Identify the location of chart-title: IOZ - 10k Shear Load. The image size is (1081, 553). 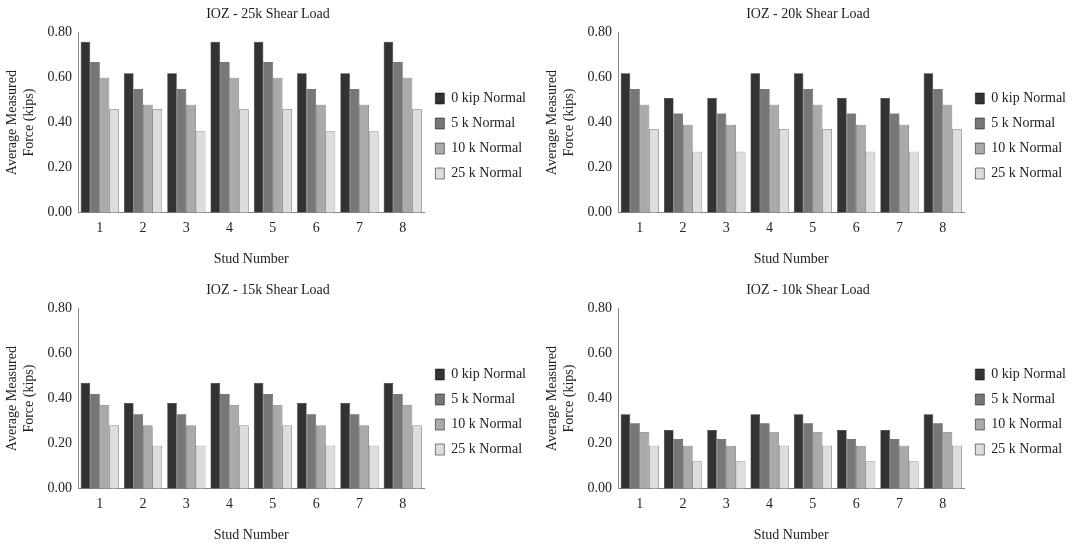
(808, 290).